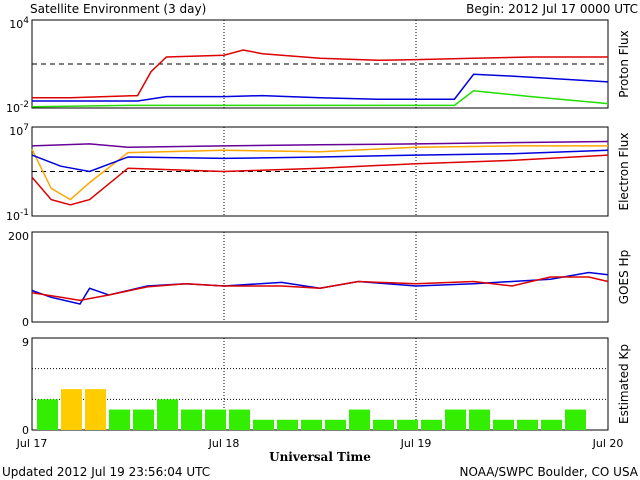 The width and height of the screenshot is (640, 480). I want to click on proton-flux-ytick-max: 104, so click(19, 23).